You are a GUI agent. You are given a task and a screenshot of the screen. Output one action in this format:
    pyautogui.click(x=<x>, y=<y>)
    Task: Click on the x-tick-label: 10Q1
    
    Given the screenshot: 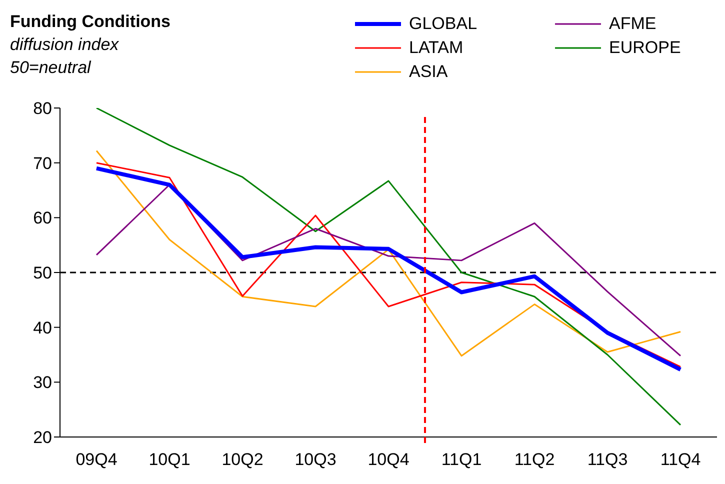 What is the action you would take?
    pyautogui.click(x=169, y=460)
    